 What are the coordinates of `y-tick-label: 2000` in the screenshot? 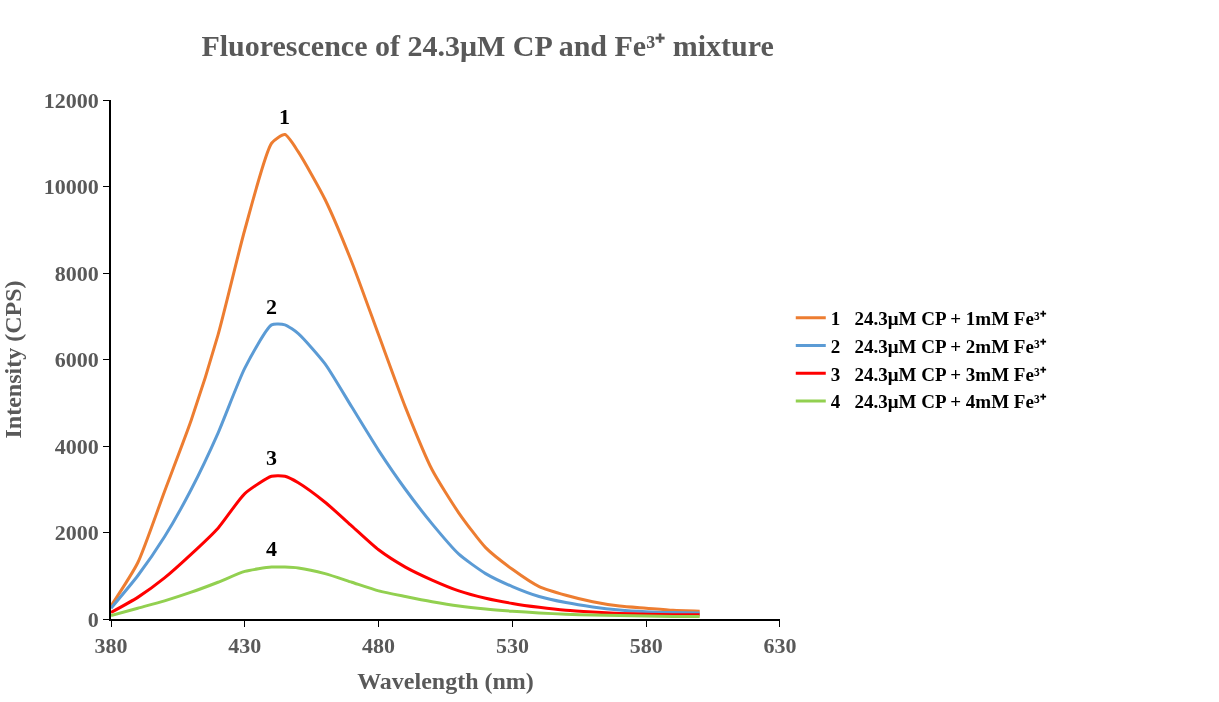 It's located at (76, 533).